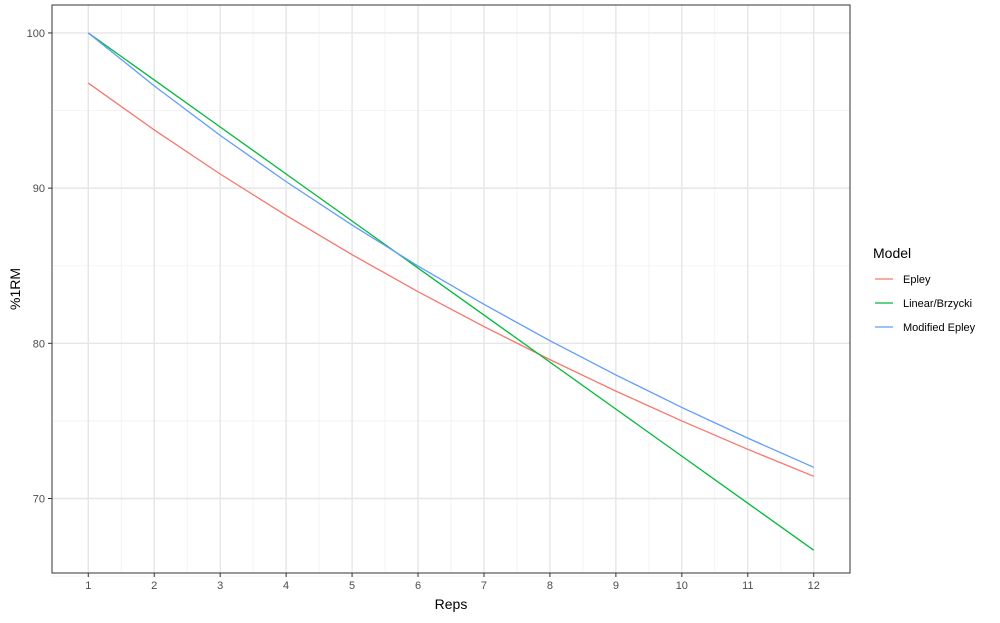 This screenshot has height=623, width=1000. What do you see at coordinates (892, 253) in the screenshot?
I see `legend-title: Model` at bounding box center [892, 253].